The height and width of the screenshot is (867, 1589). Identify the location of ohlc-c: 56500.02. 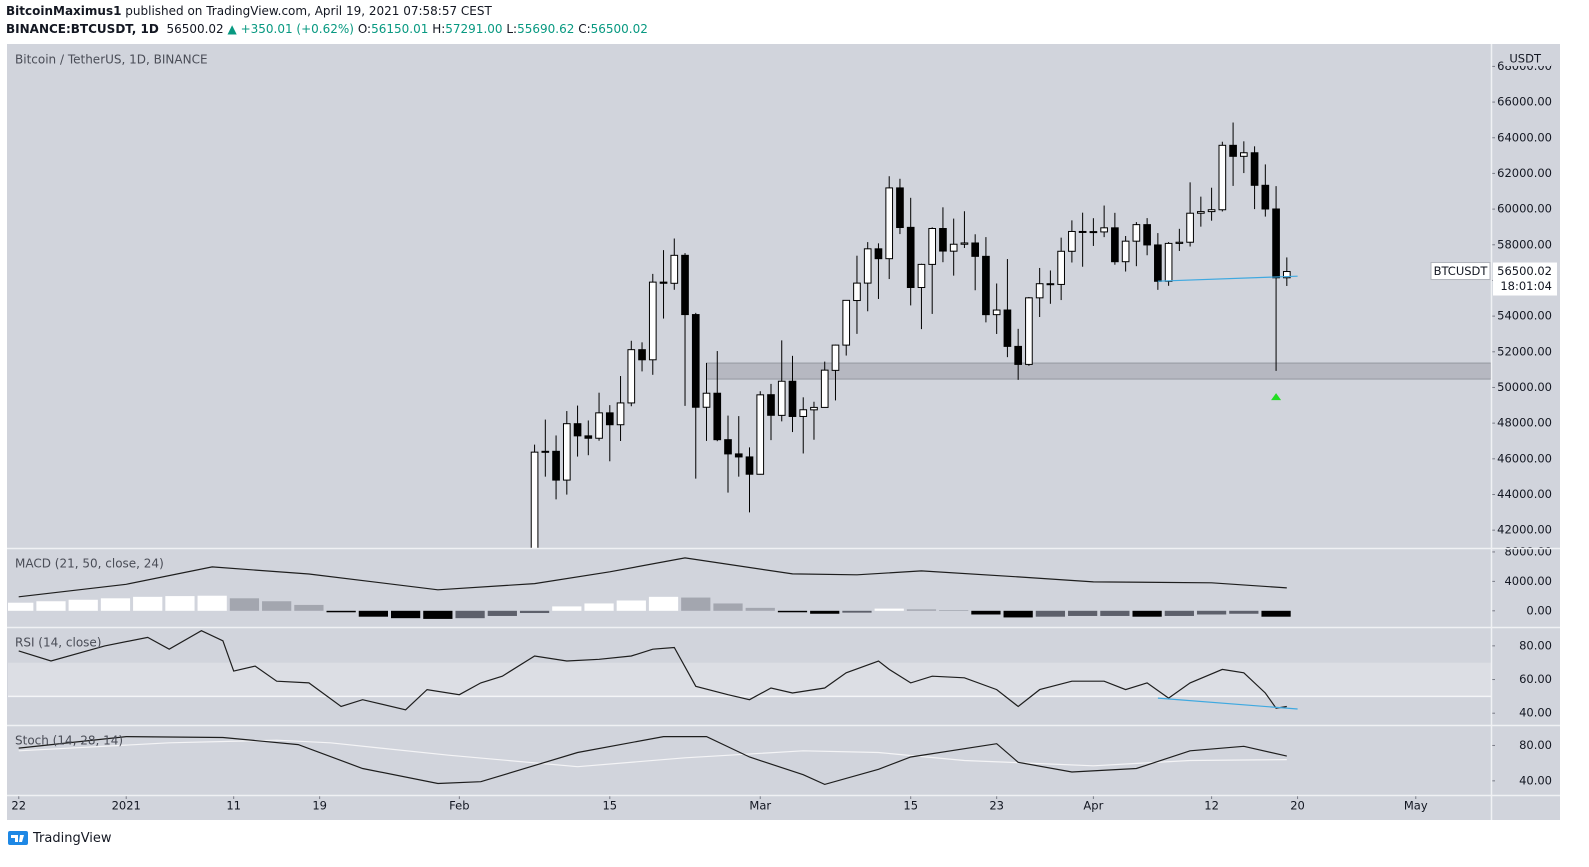
(619, 29).